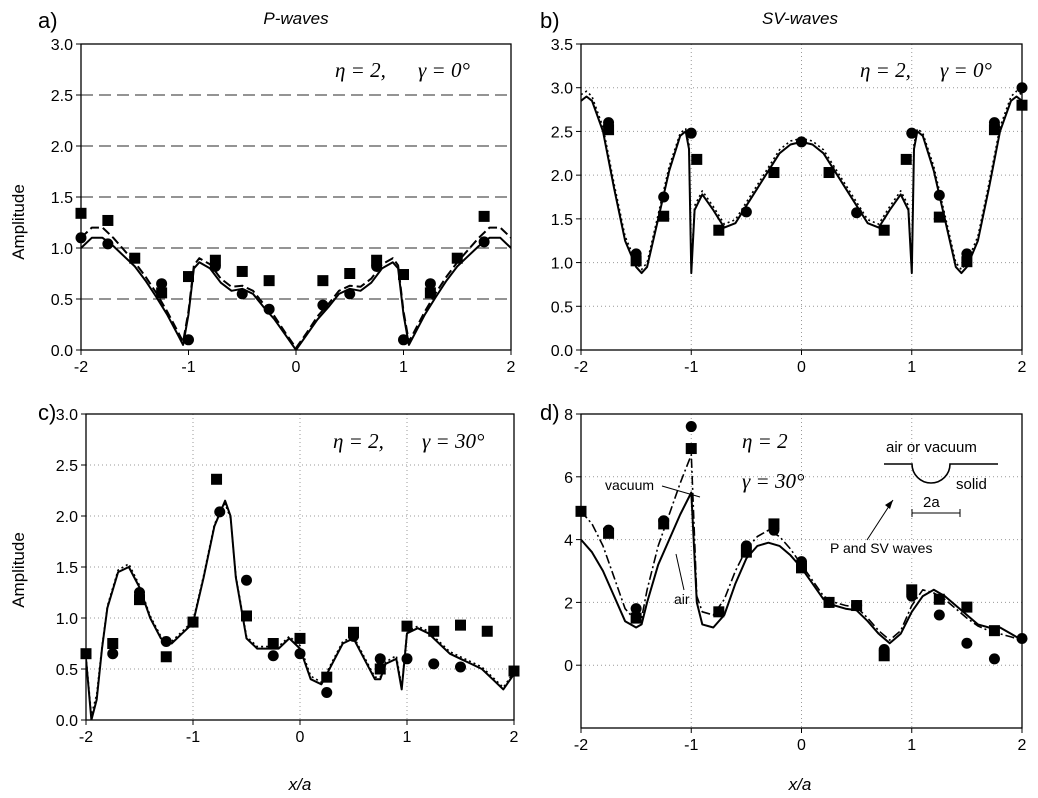 This screenshot has width=1038, height=798. Describe the element at coordinates (800, 784) in the screenshot. I see `x-axis-title-right: x/a` at that location.